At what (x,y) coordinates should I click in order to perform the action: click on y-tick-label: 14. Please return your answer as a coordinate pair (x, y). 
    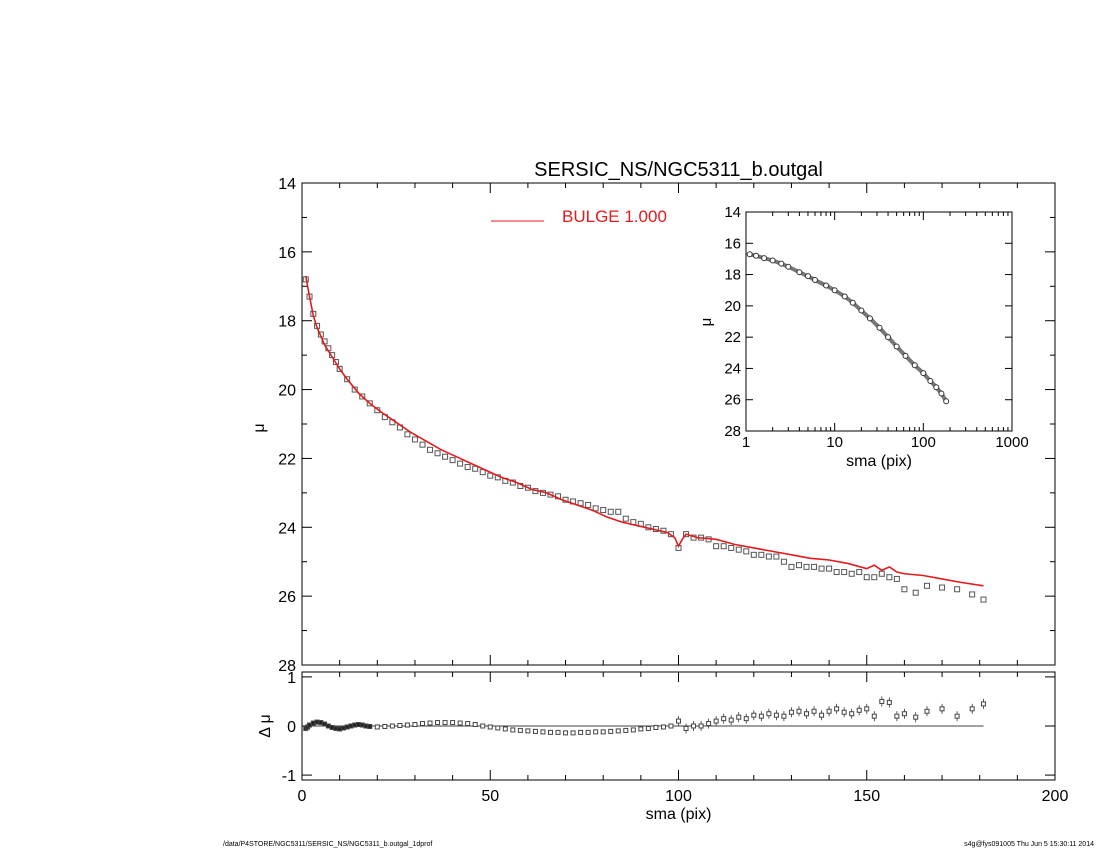
    Looking at the image, I should click on (287, 184).